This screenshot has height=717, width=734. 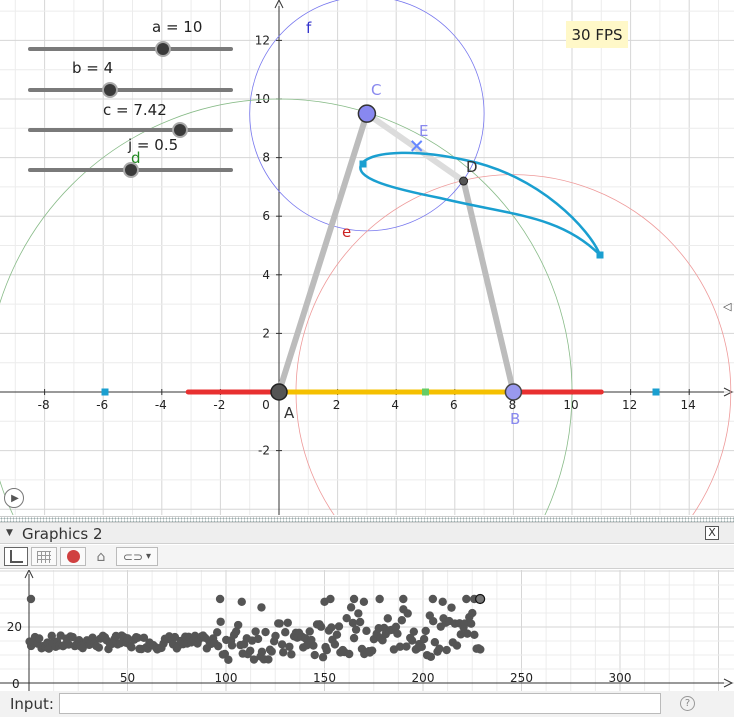 I want to click on y-axis-arrow, so click(x=29, y=574).